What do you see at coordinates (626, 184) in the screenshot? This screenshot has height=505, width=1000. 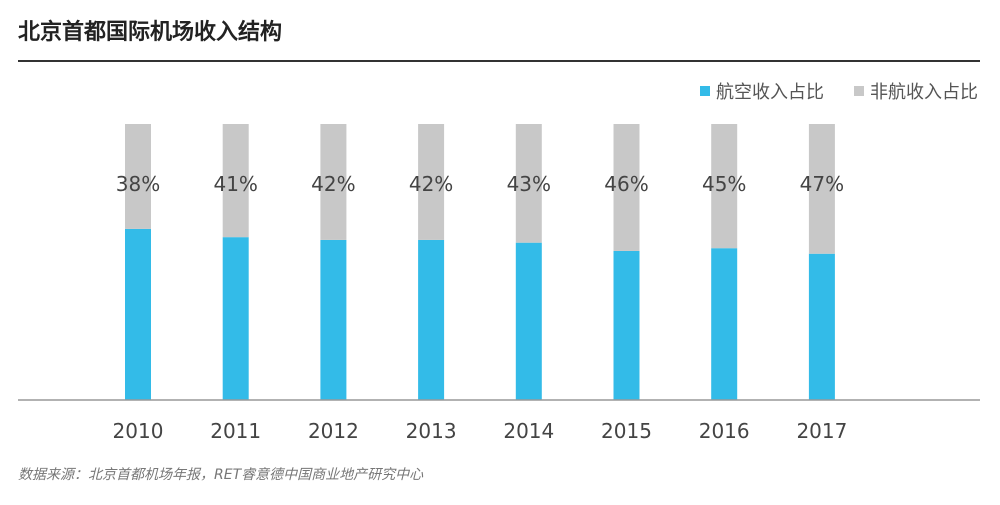 I see `data-label-2015: 46%` at bounding box center [626, 184].